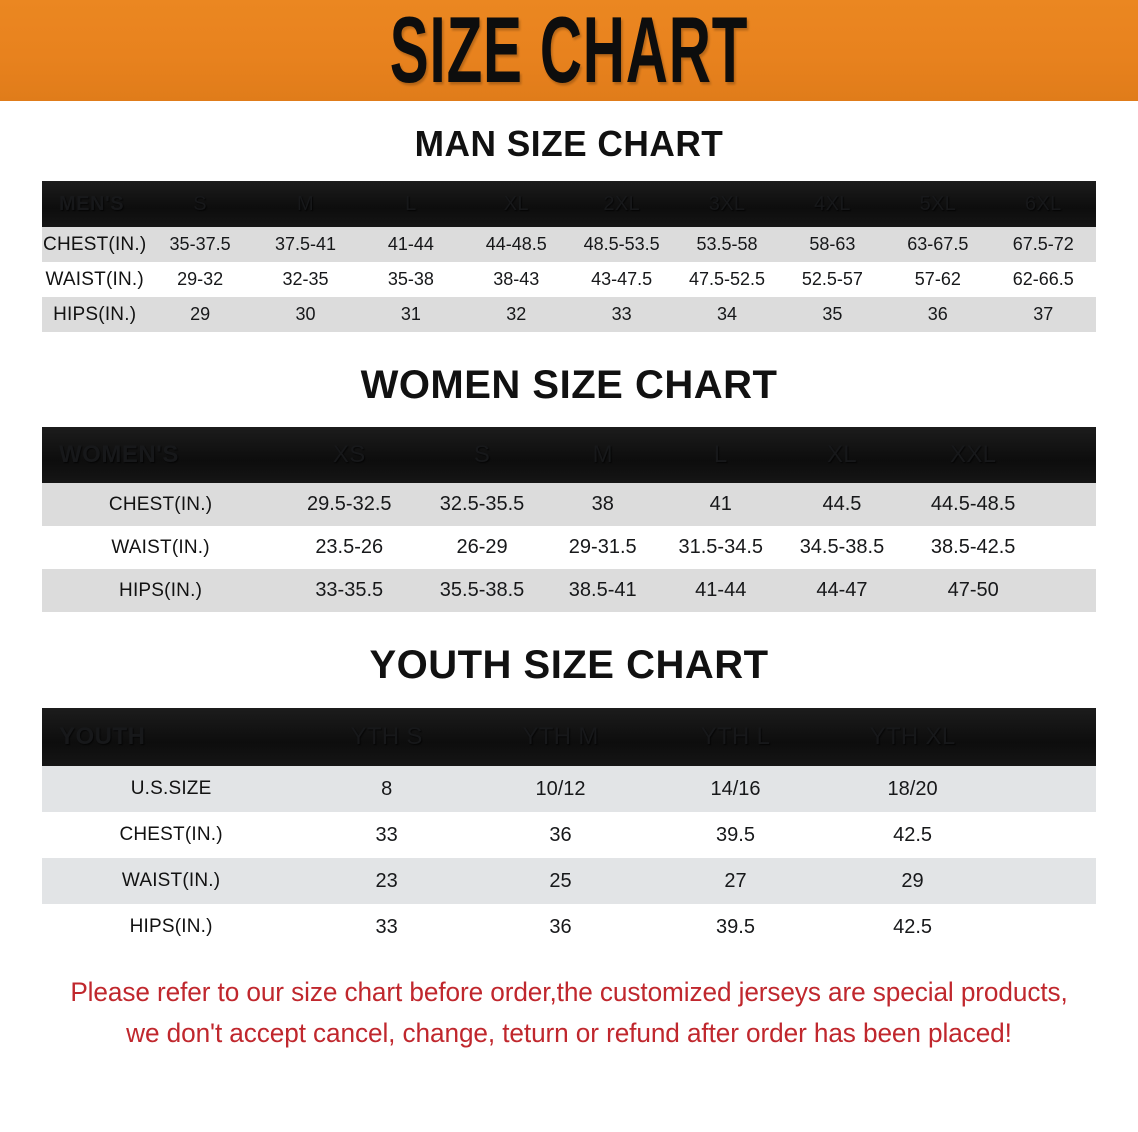  Describe the element at coordinates (841, 454) in the screenshot. I see `women-col-header-xl: XL` at that location.